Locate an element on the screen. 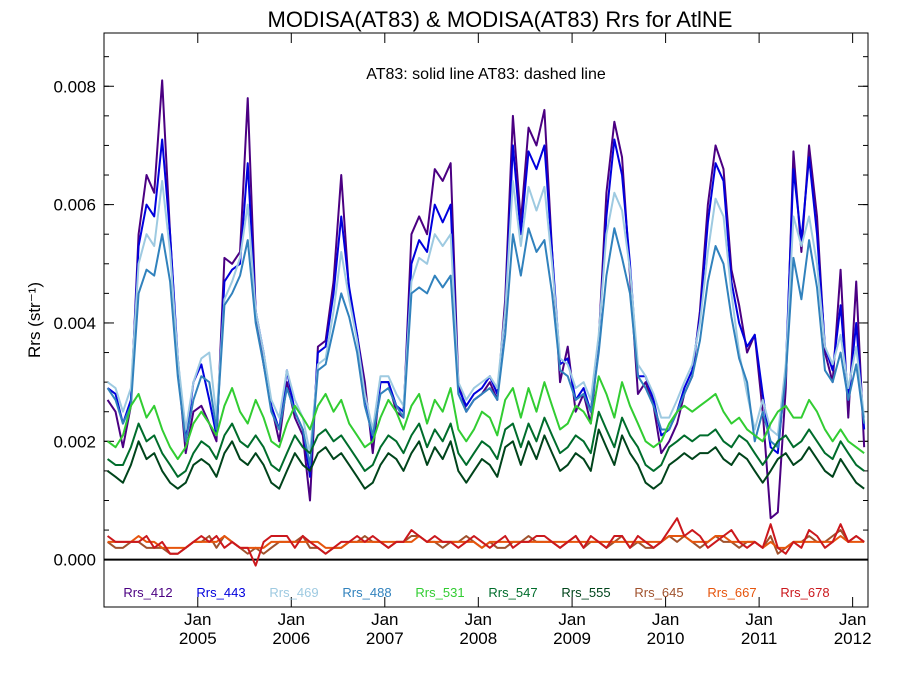 This screenshot has height=675, width=900. x-tick-label-year: 2009 is located at coordinates (572, 638).